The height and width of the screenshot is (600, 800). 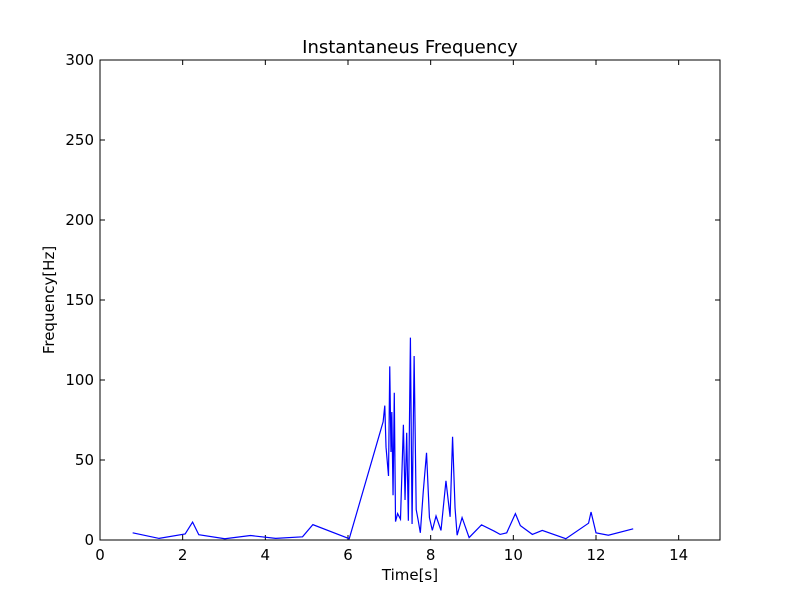 I want to click on x-tick-label: 14, so click(x=678, y=555).